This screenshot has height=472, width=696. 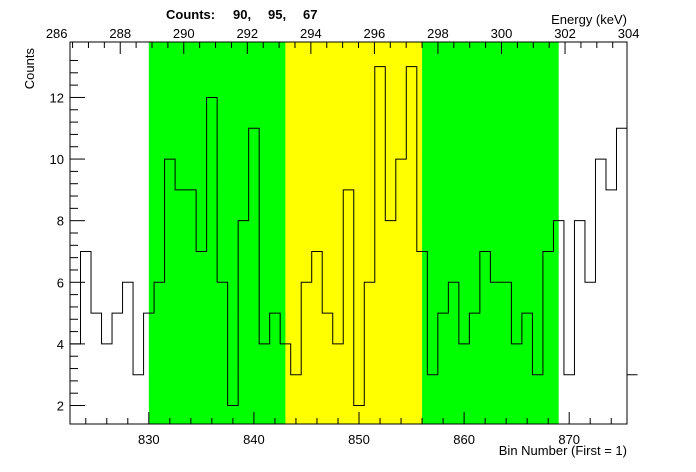 I want to click on top-tick-label: 302, so click(x=565, y=33).